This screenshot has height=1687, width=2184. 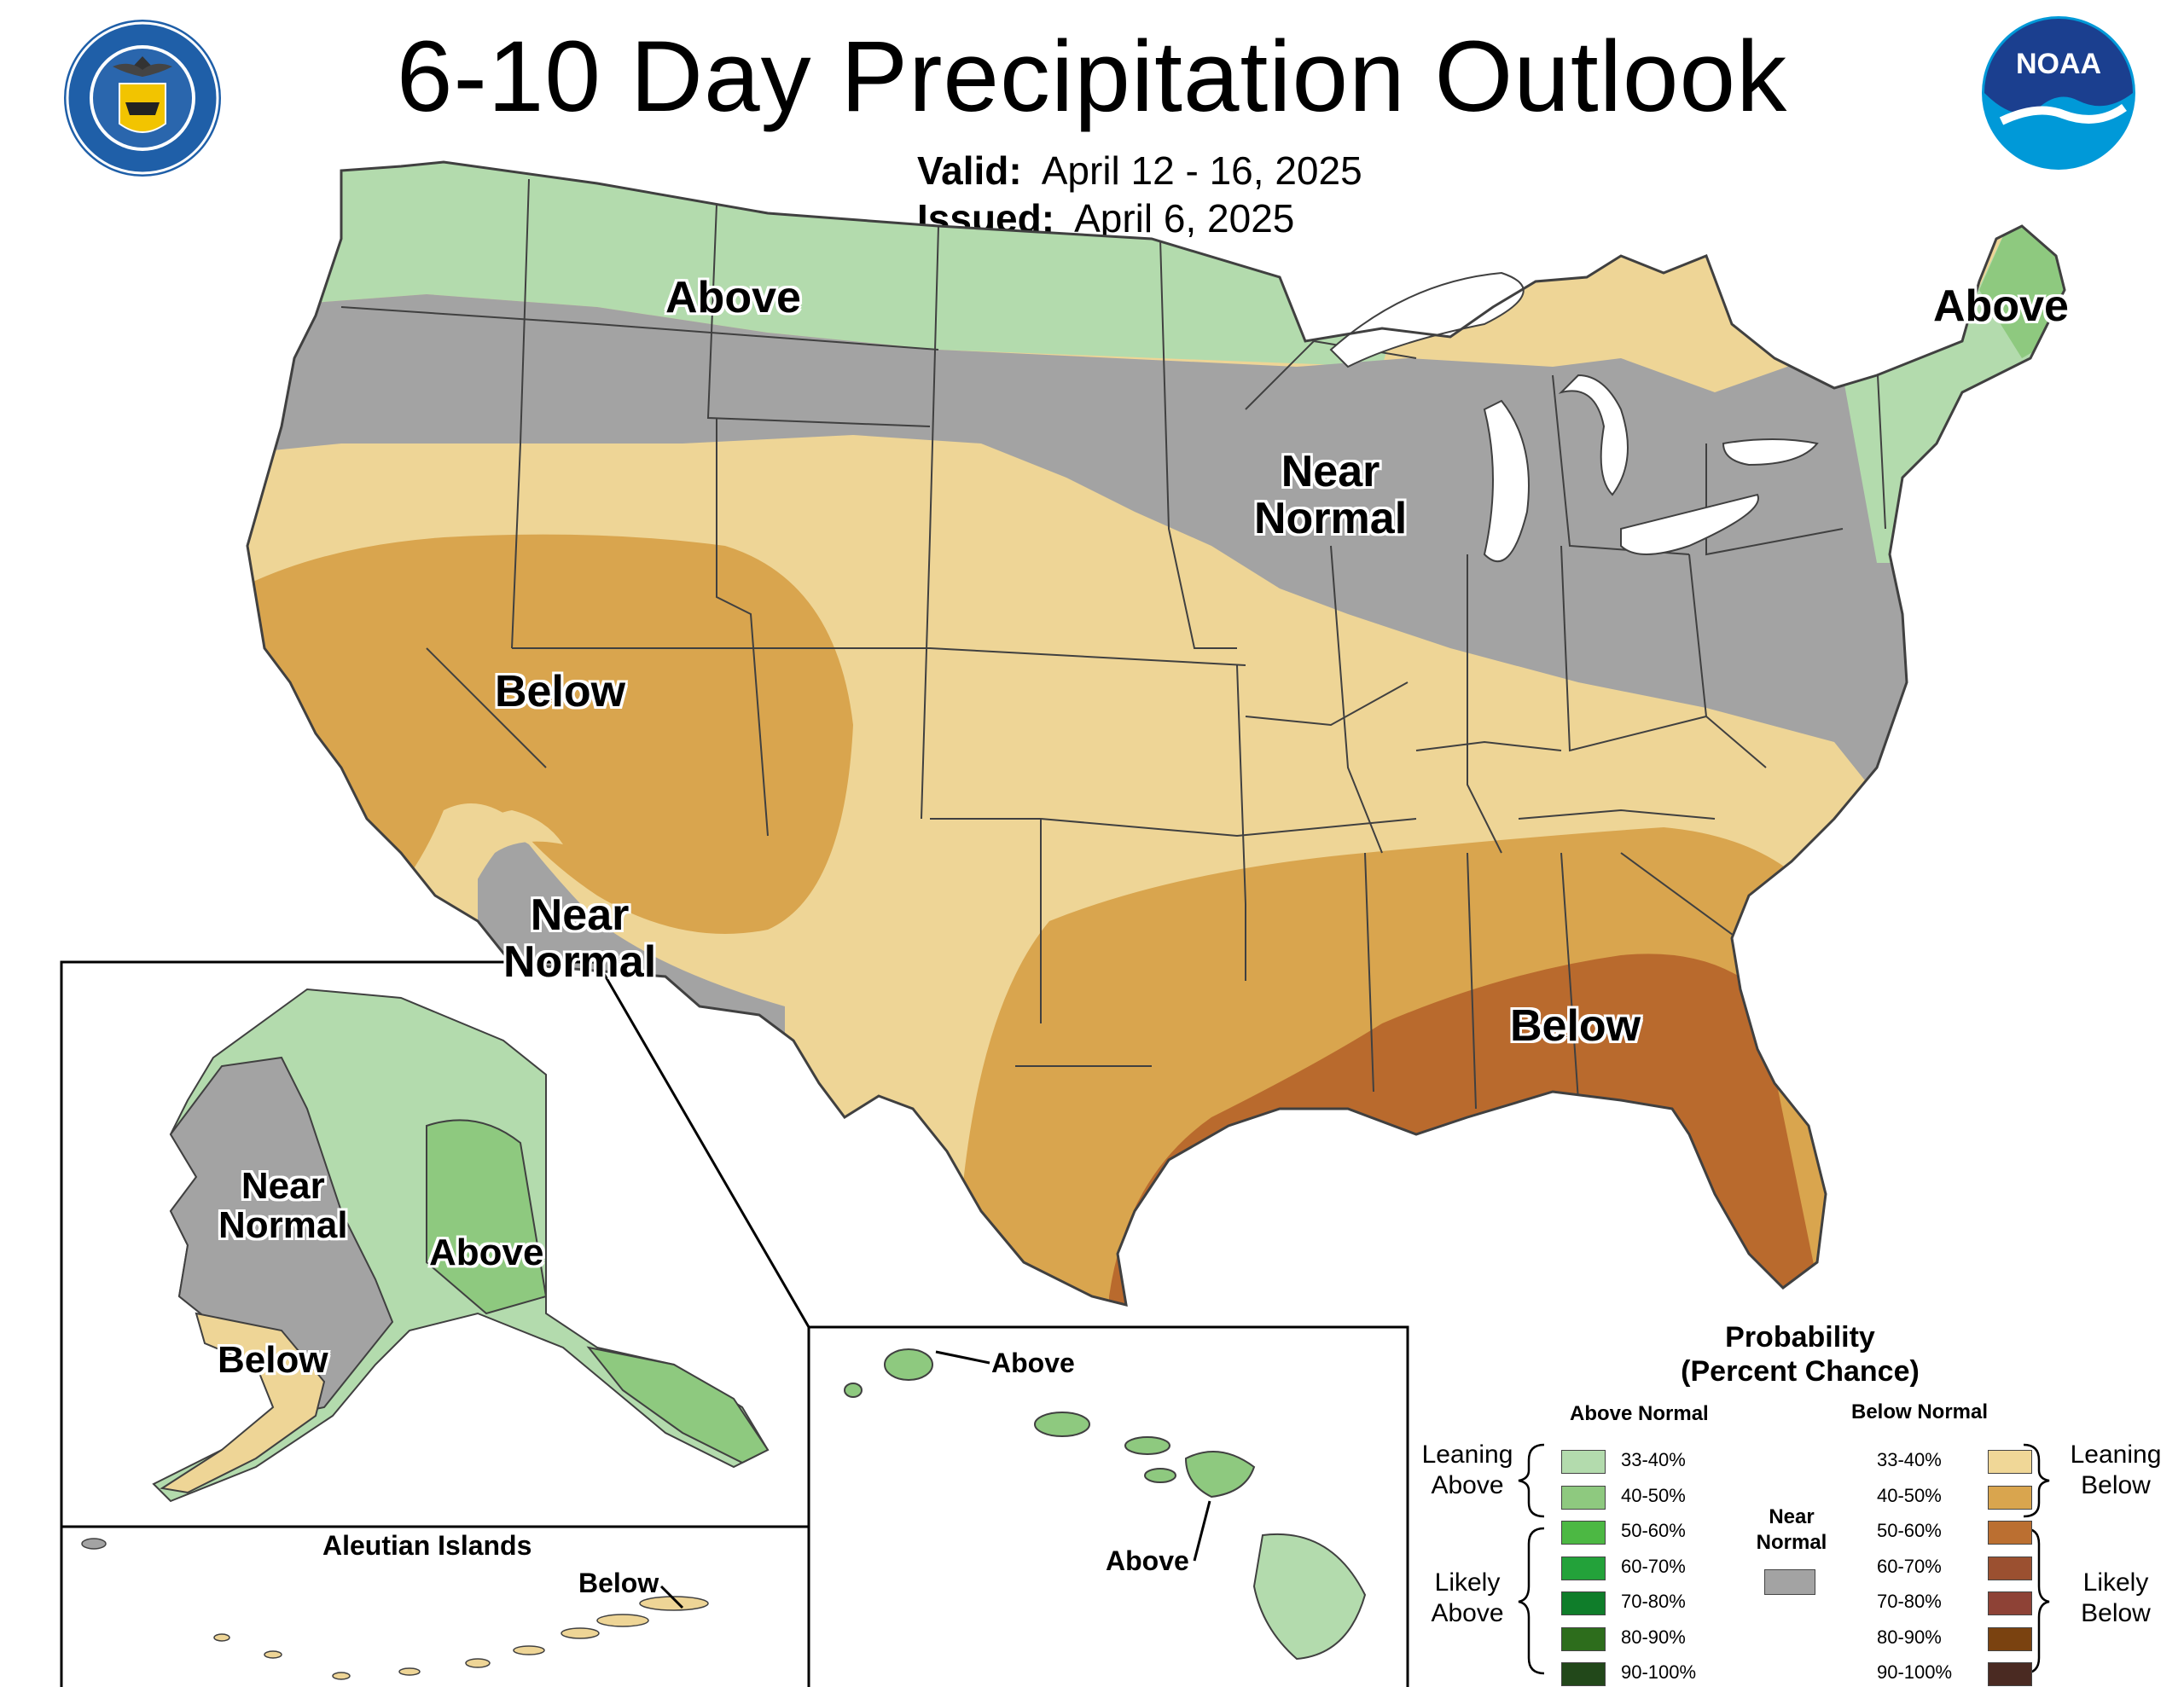 What do you see at coordinates (1108, 1506) in the screenshot?
I see `hawaii-inset-frame` at bounding box center [1108, 1506].